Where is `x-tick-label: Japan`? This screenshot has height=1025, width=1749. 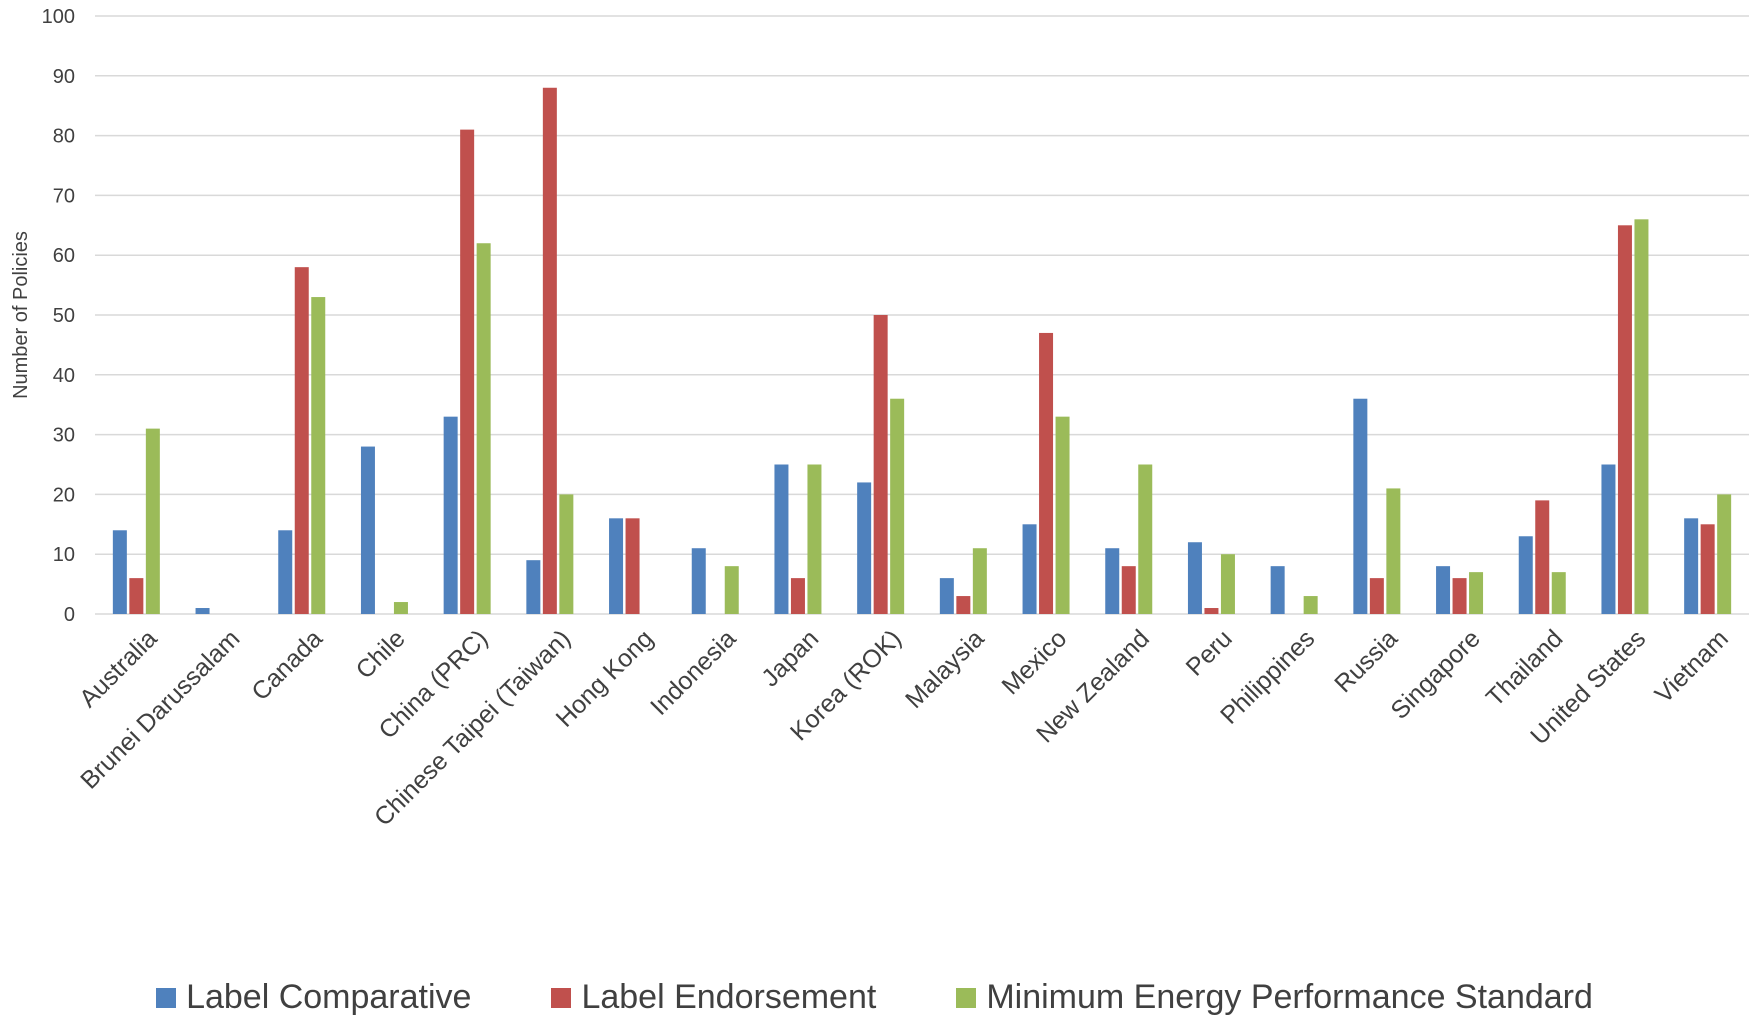 x-tick-label: Japan is located at coordinates (790, 658).